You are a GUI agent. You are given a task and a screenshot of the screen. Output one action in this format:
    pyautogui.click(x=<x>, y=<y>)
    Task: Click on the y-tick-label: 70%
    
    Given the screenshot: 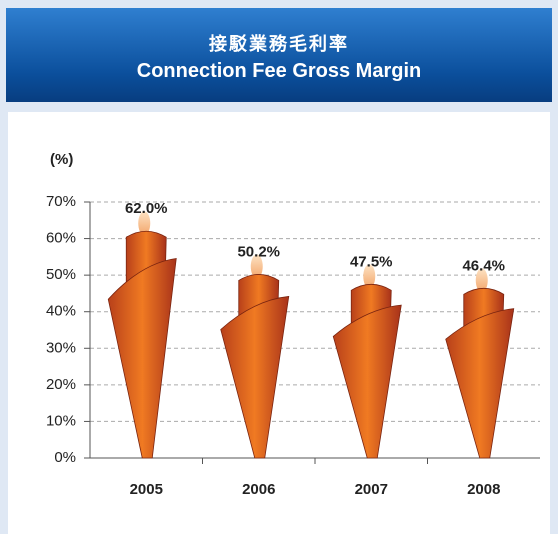 What is the action you would take?
    pyautogui.click(x=61, y=201)
    